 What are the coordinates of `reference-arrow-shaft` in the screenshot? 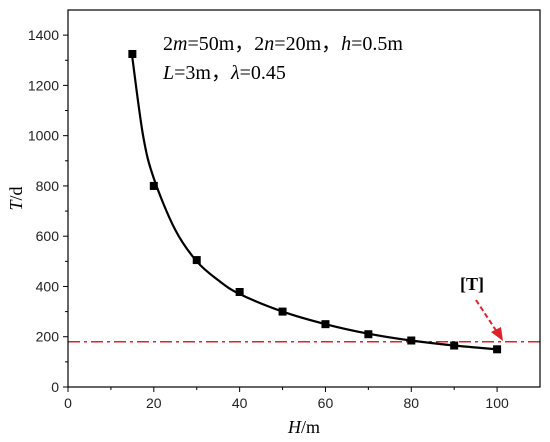 It's located at (486, 316).